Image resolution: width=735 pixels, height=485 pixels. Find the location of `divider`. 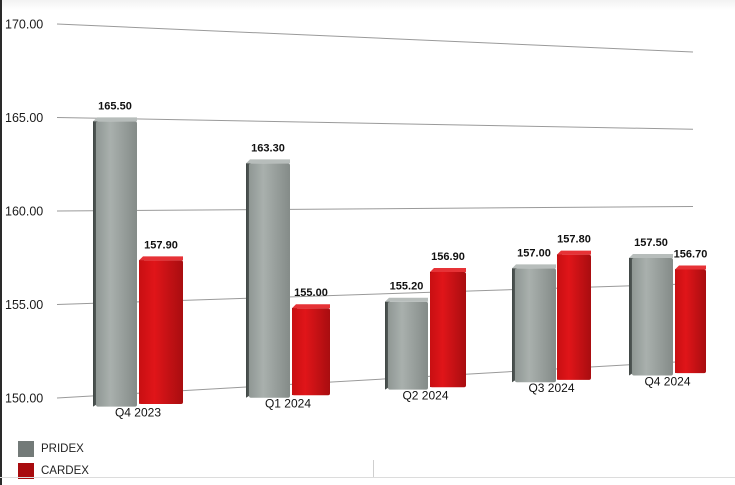

divider is located at coordinates (373, 468).